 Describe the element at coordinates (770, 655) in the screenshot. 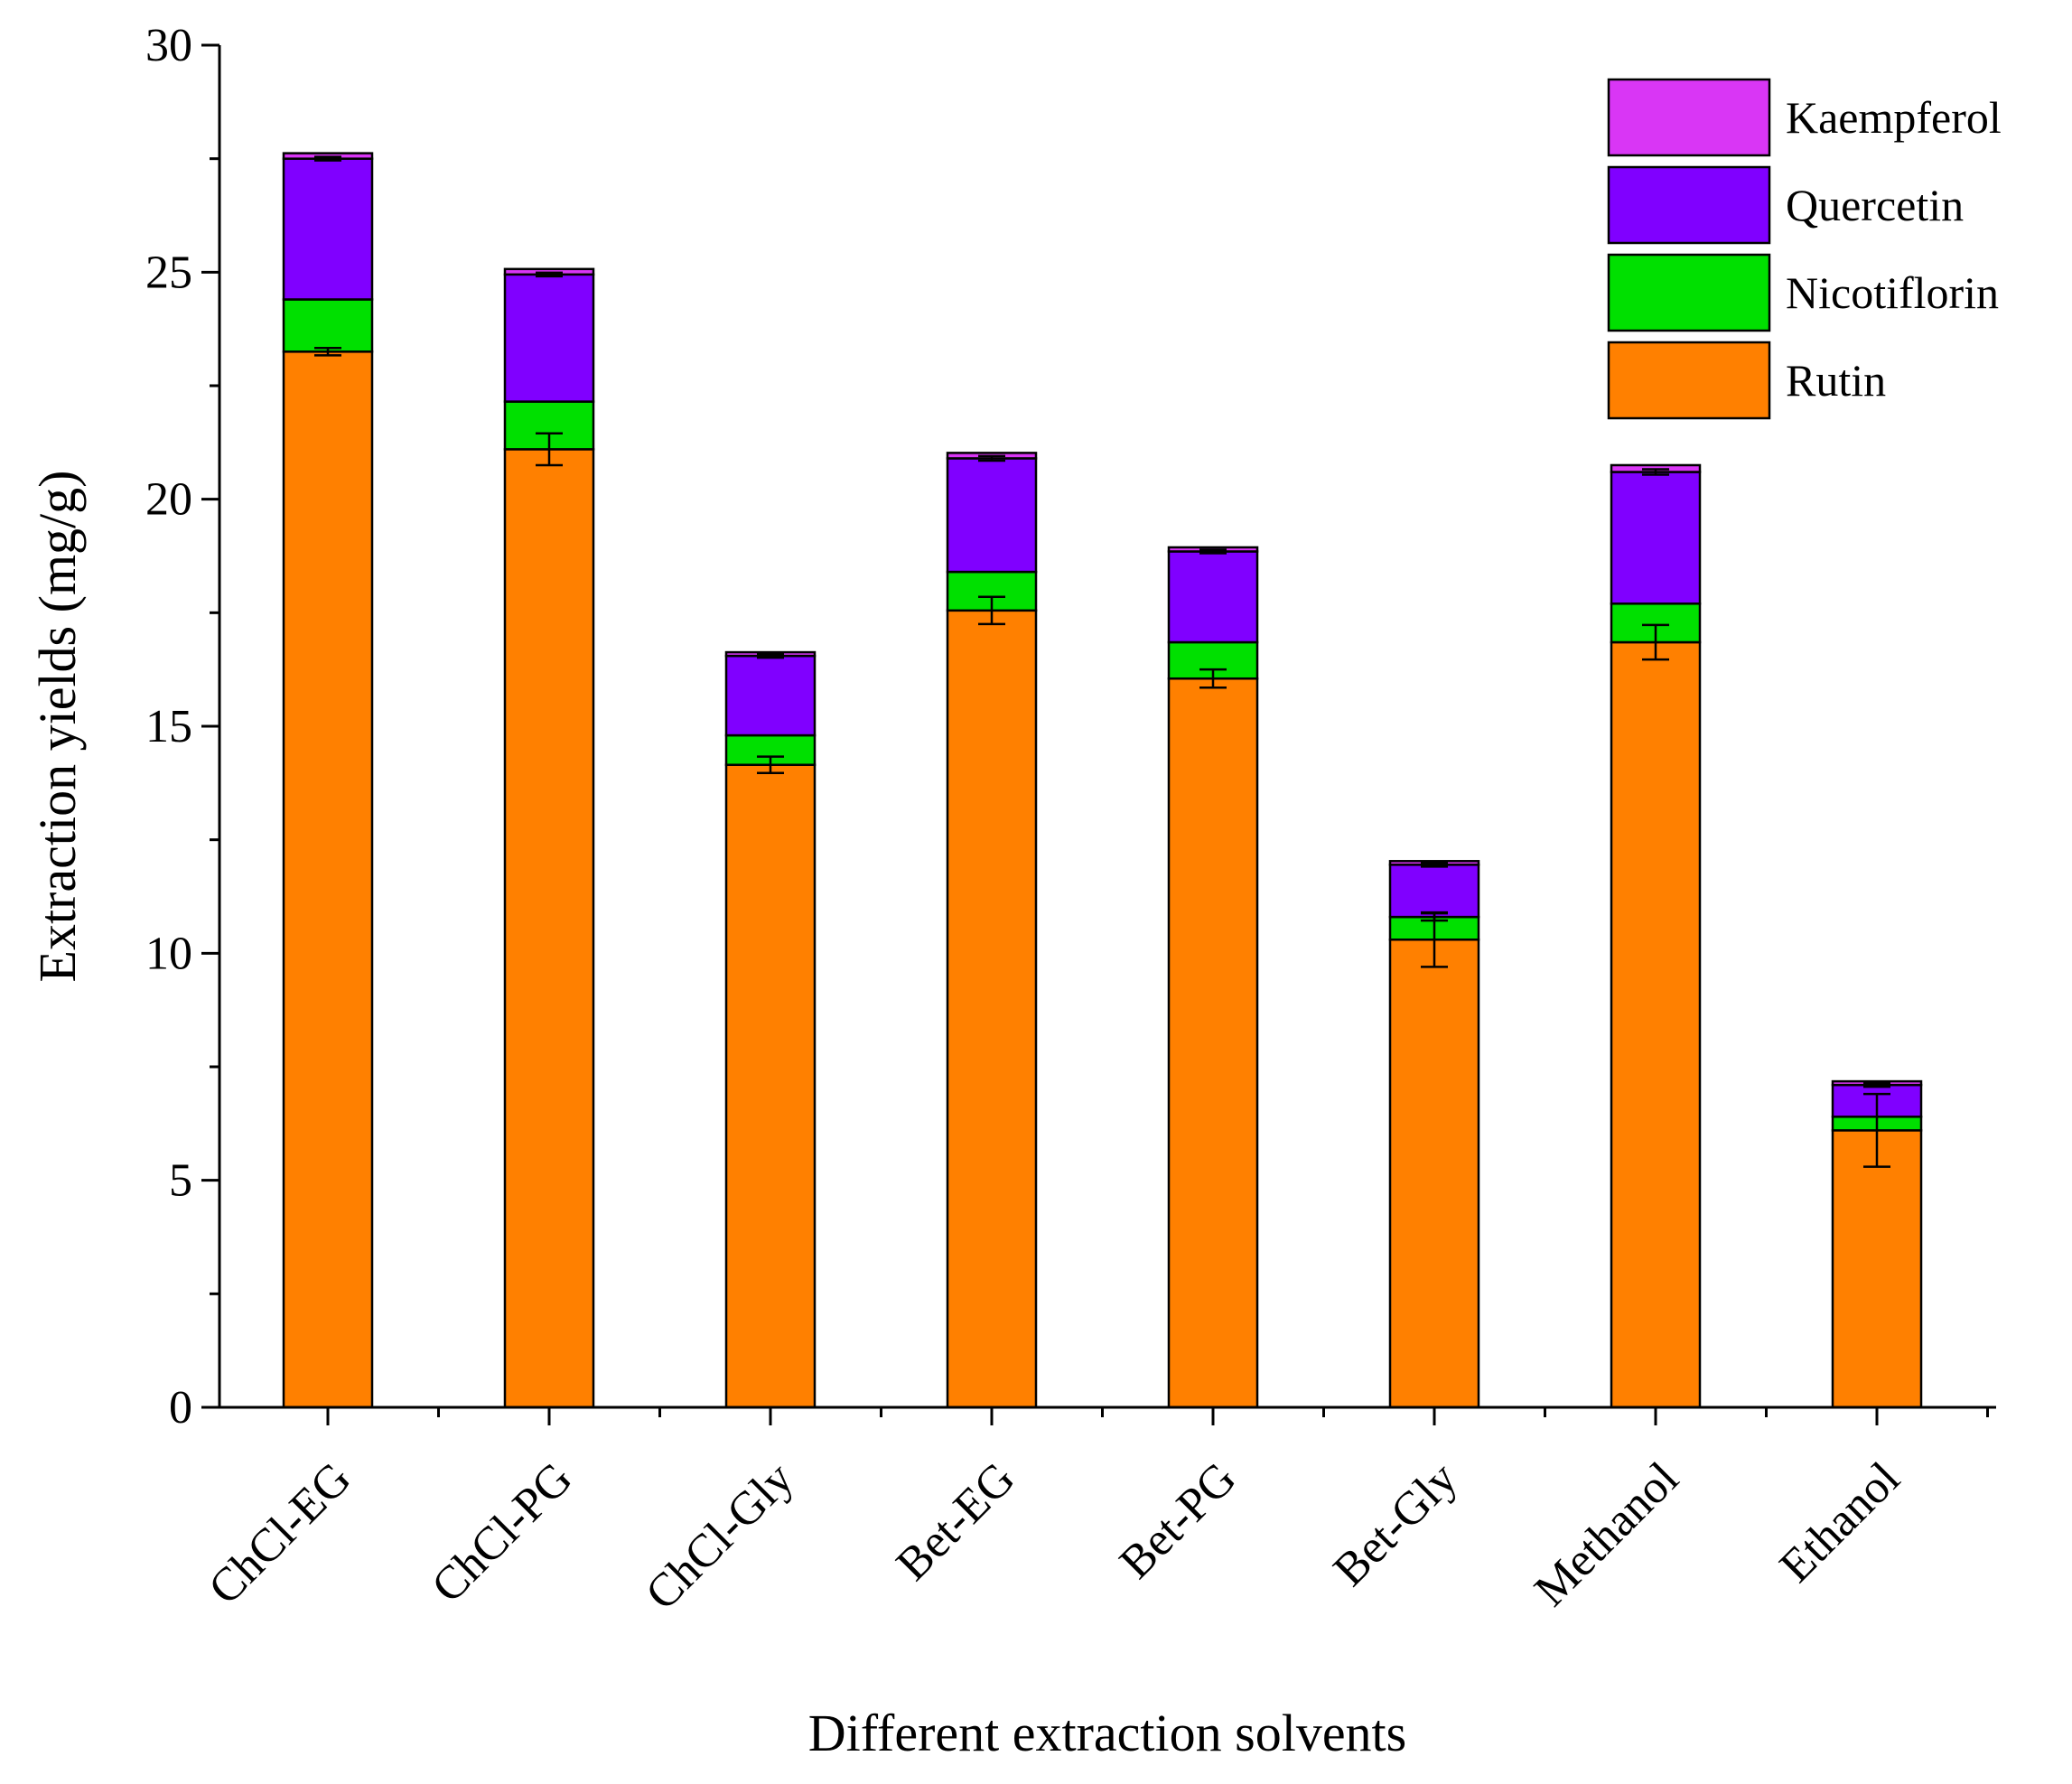

I see `error-bar-chcl-gly-quercetin` at that location.